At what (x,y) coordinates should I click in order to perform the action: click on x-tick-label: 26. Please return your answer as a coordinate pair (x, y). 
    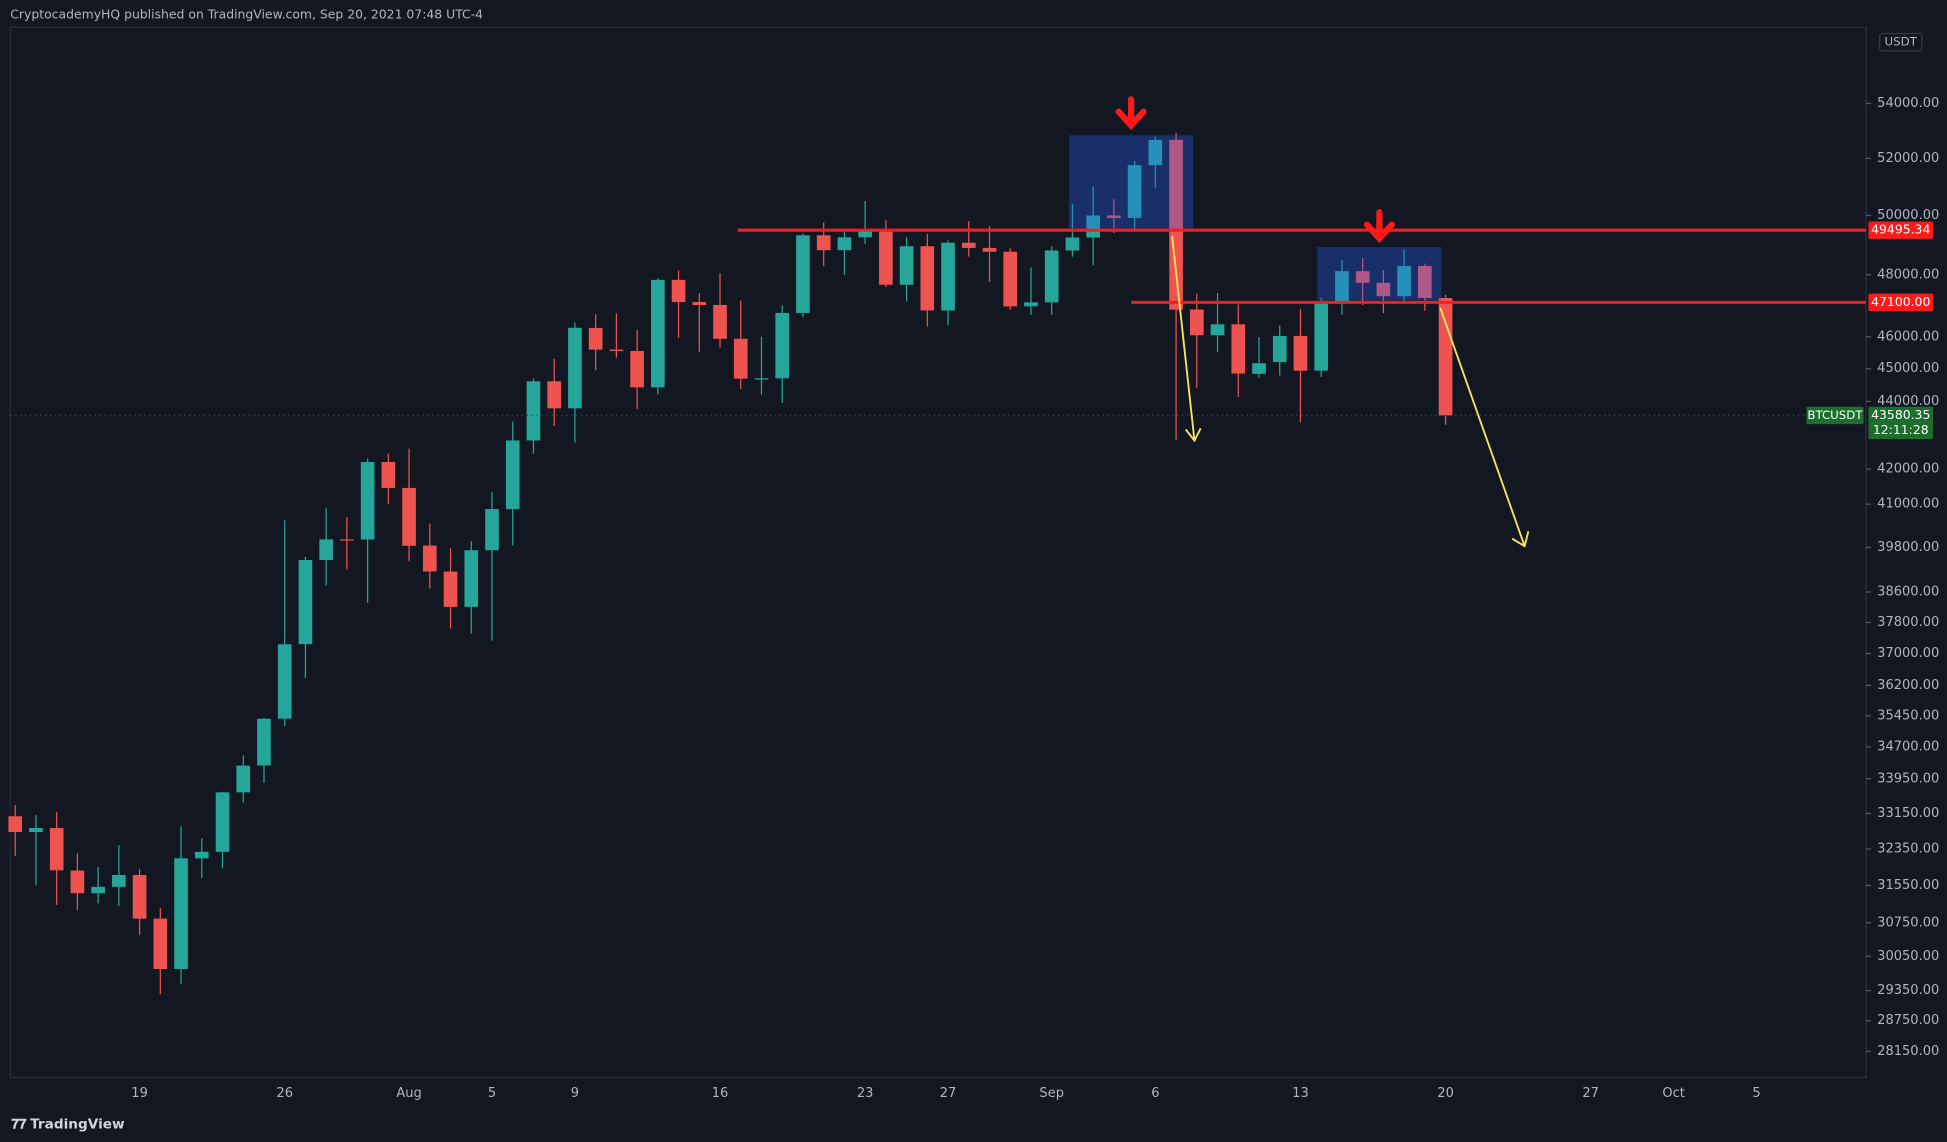
    Looking at the image, I should click on (284, 1093).